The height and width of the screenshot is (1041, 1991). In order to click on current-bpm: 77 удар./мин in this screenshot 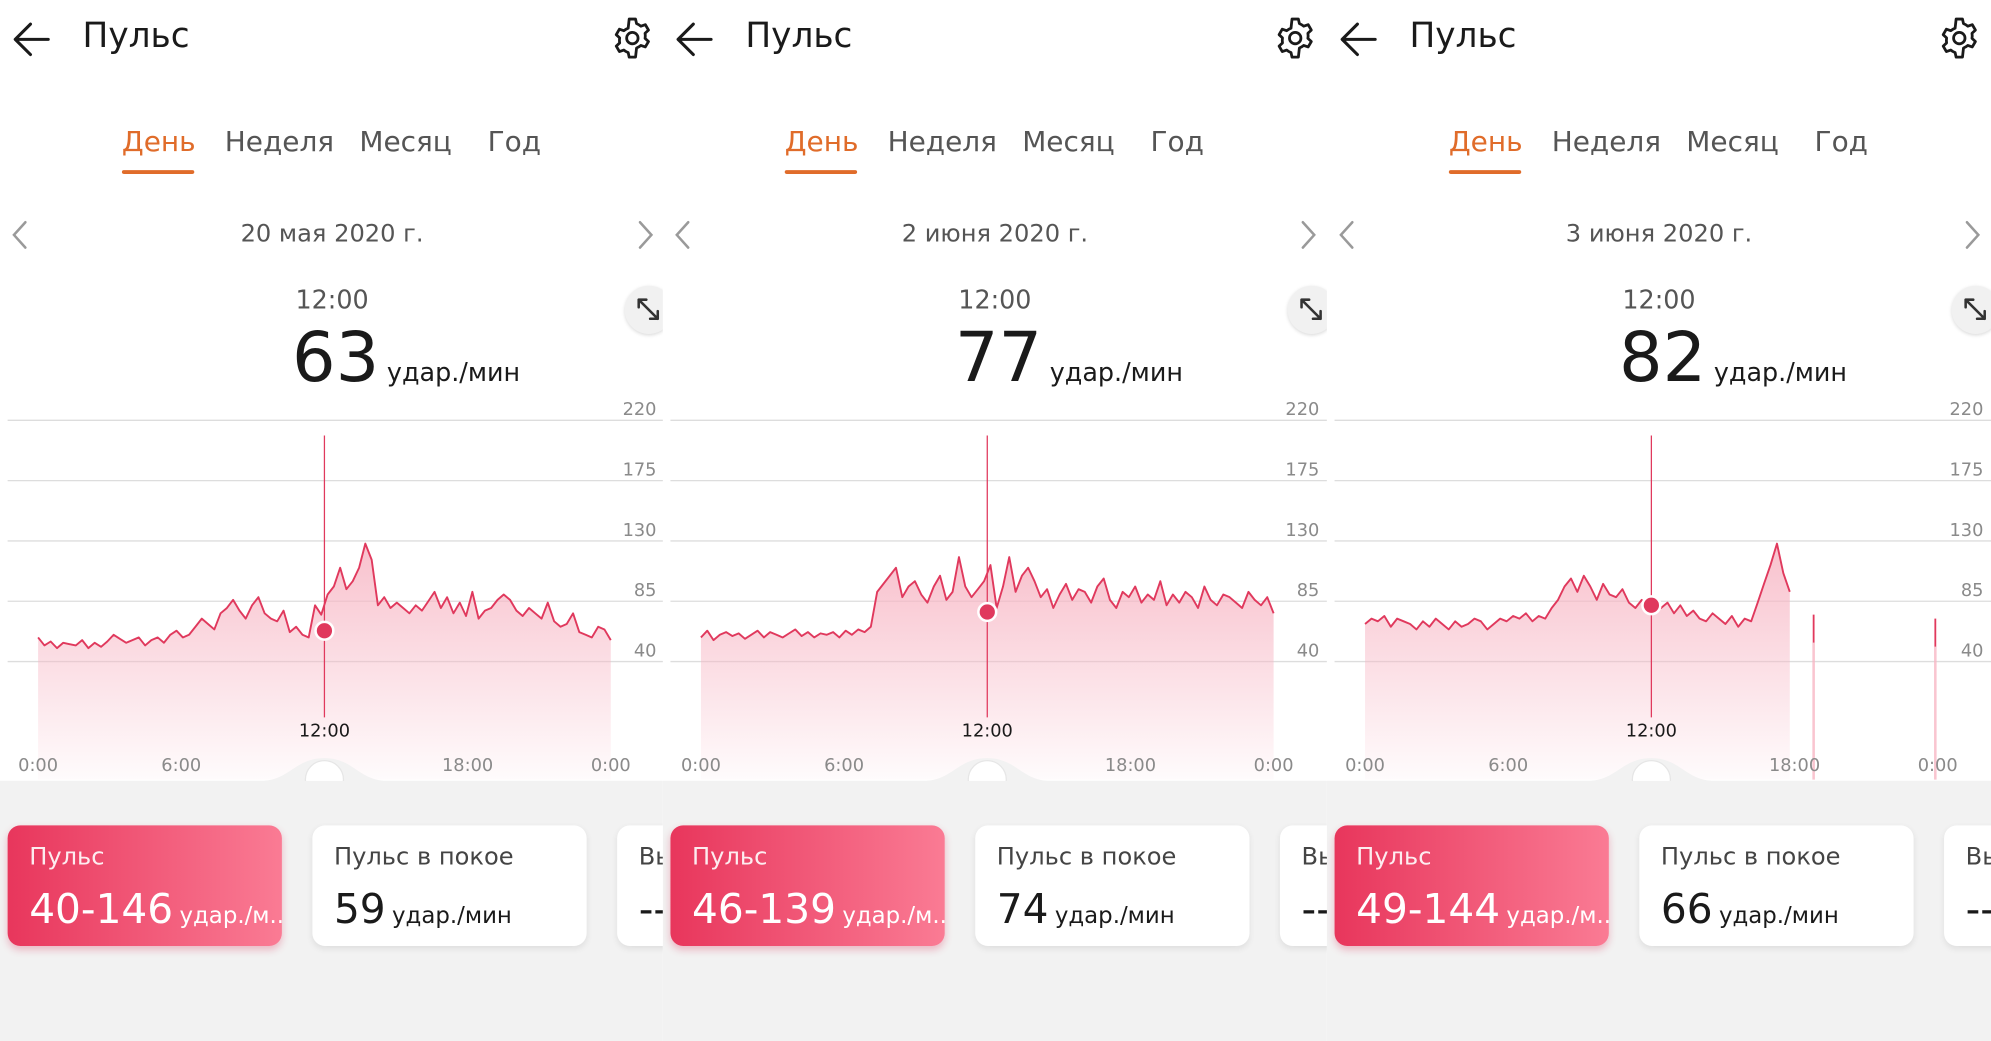, I will do `click(1069, 357)`.